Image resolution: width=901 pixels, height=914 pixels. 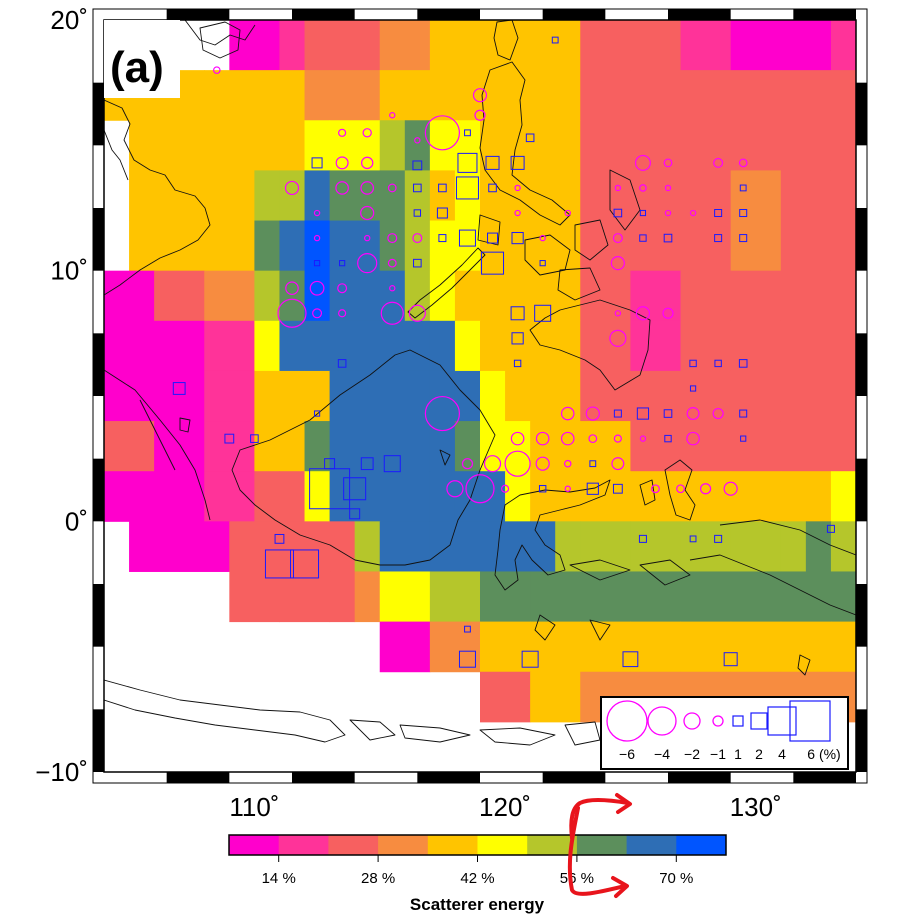 I want to click on size-legend: −6 −4 −2 −1 1 2 4 6 (%), so click(x=724, y=733).